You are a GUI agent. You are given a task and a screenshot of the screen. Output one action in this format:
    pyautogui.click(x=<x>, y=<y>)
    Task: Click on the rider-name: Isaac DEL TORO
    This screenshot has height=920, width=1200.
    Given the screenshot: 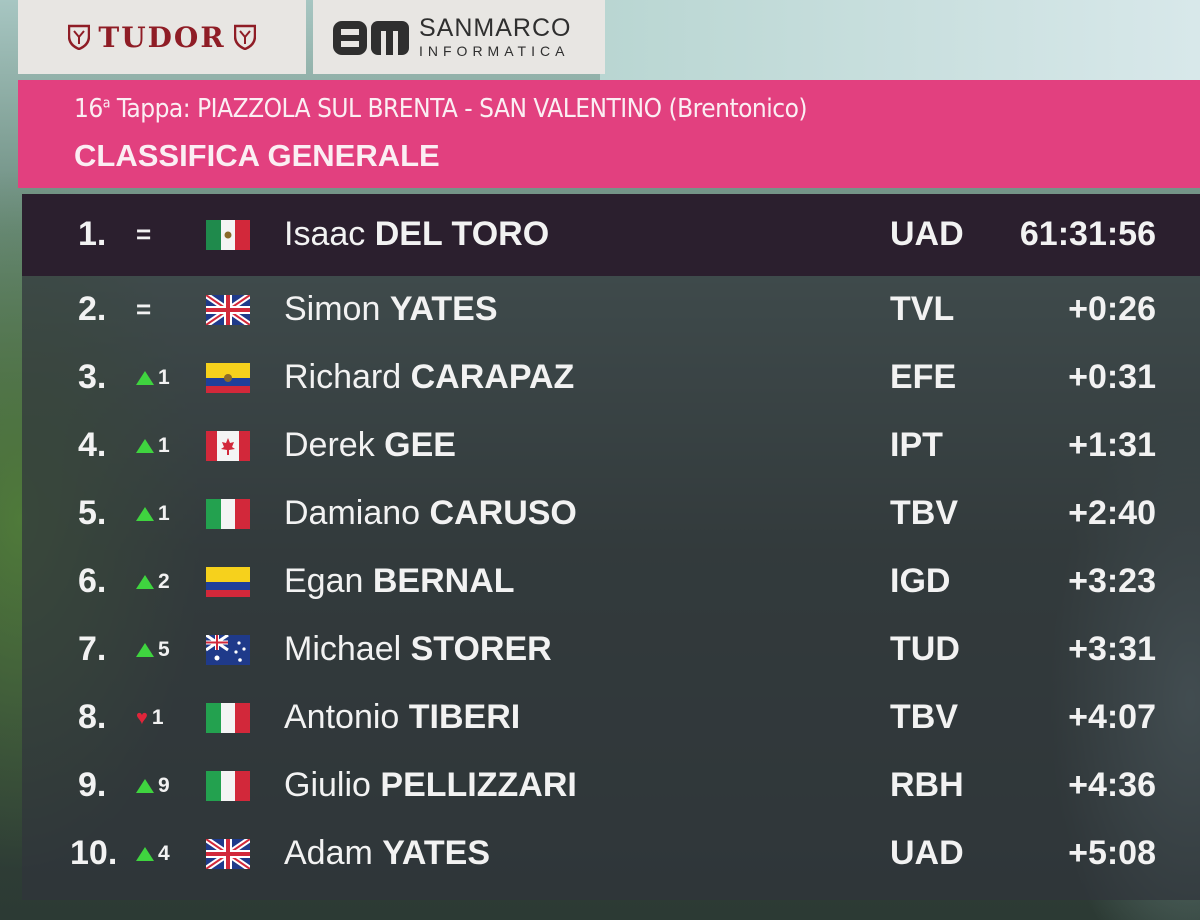 What is the action you would take?
    pyautogui.click(x=416, y=234)
    